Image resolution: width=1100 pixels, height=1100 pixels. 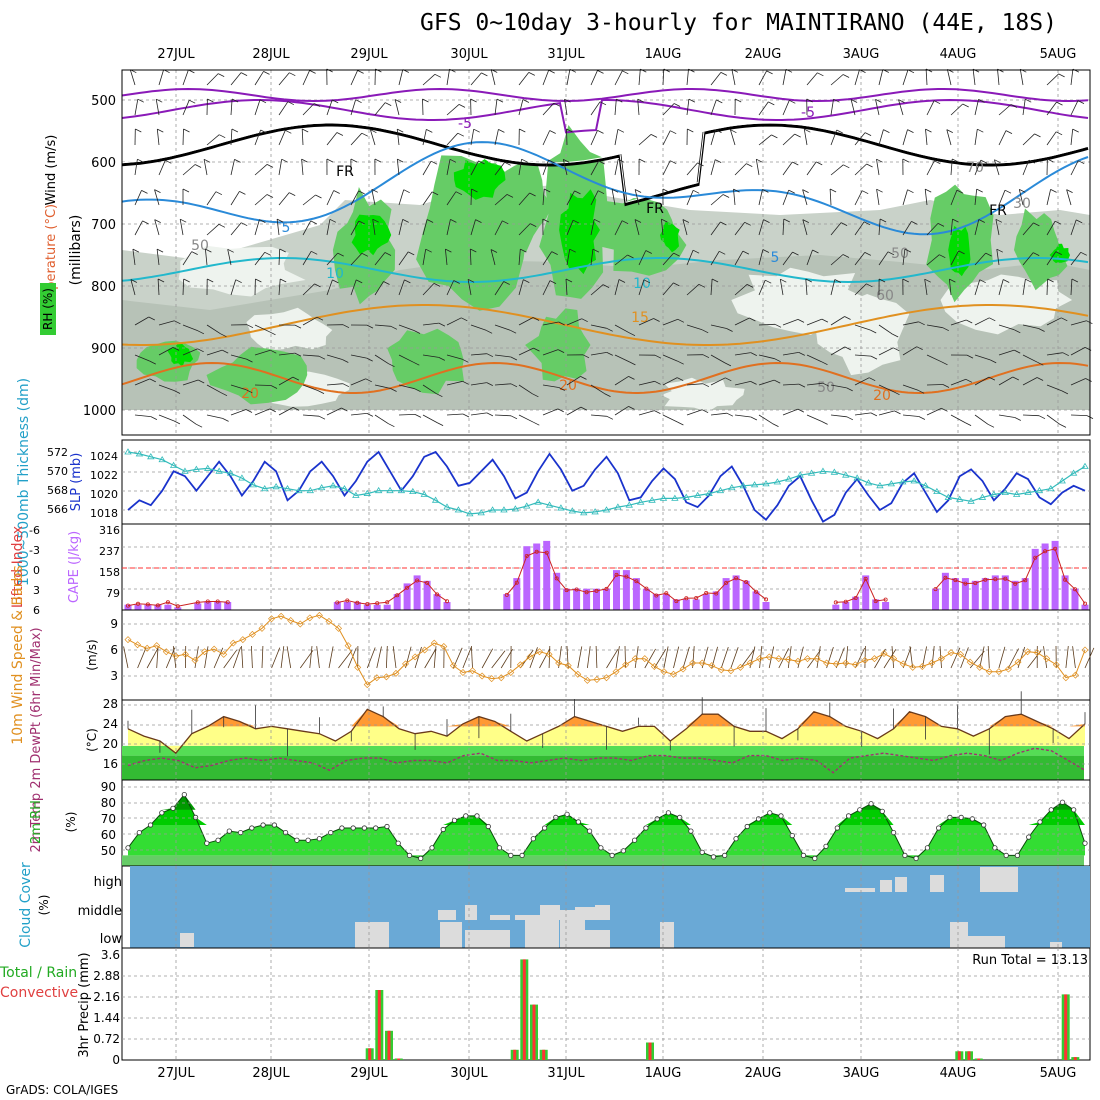 I want to click on grads-credit: GrADS: COLA/IGES, so click(x=62, y=1090).